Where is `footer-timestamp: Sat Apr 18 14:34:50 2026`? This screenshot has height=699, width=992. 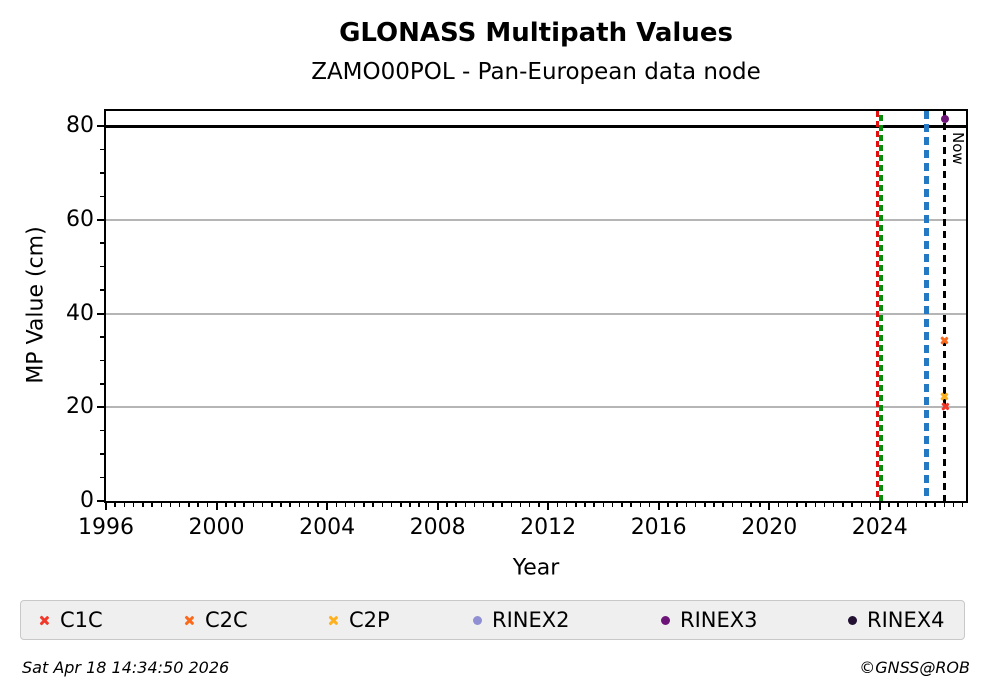
footer-timestamp: Sat Apr 18 14:34:50 2026 is located at coordinates (126, 667).